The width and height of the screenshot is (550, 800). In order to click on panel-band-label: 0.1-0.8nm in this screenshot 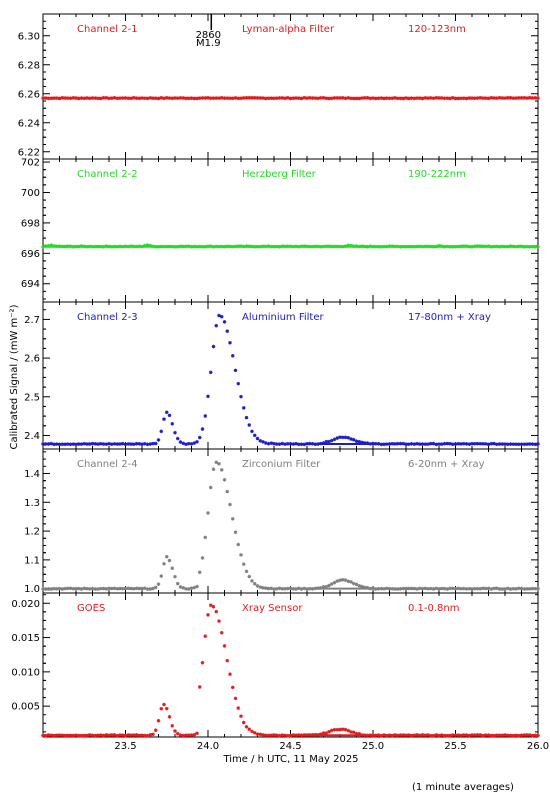, I will do `click(434, 608)`.